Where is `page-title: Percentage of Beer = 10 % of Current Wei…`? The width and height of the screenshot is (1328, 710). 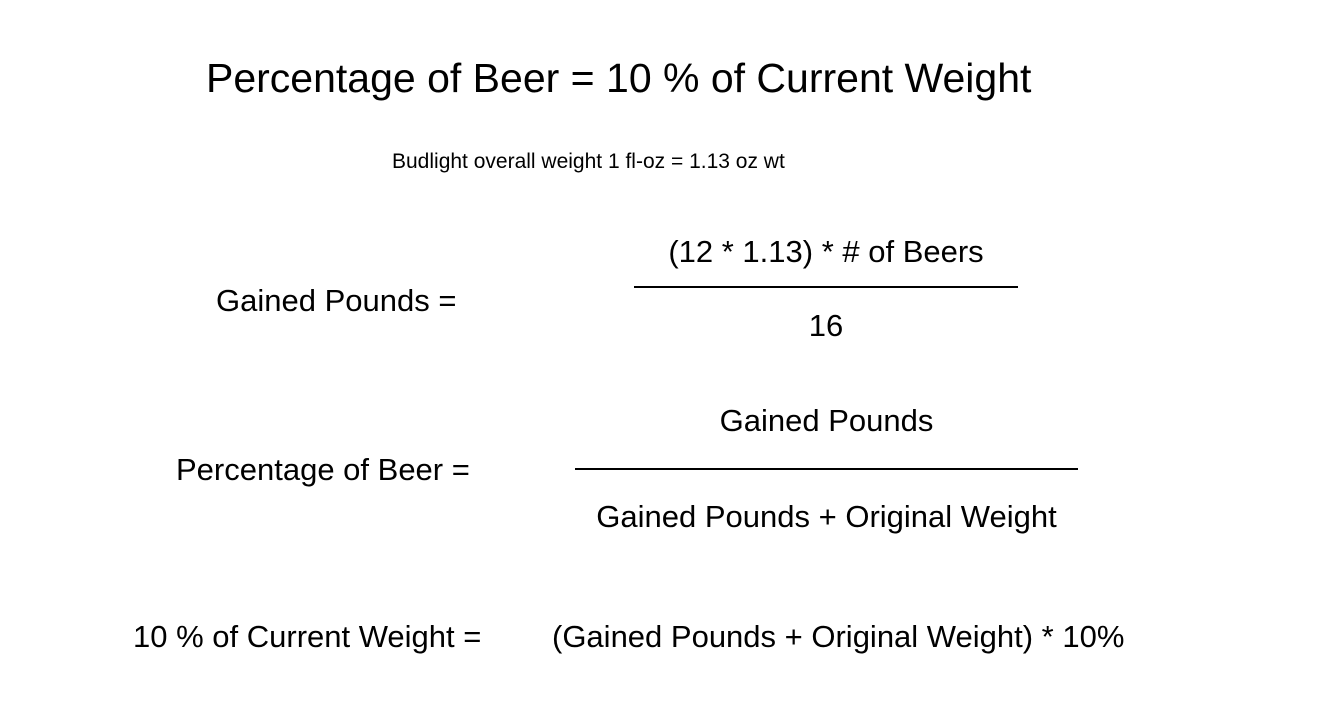 page-title: Percentage of Beer = 10 % of Current Wei… is located at coordinates (619, 78).